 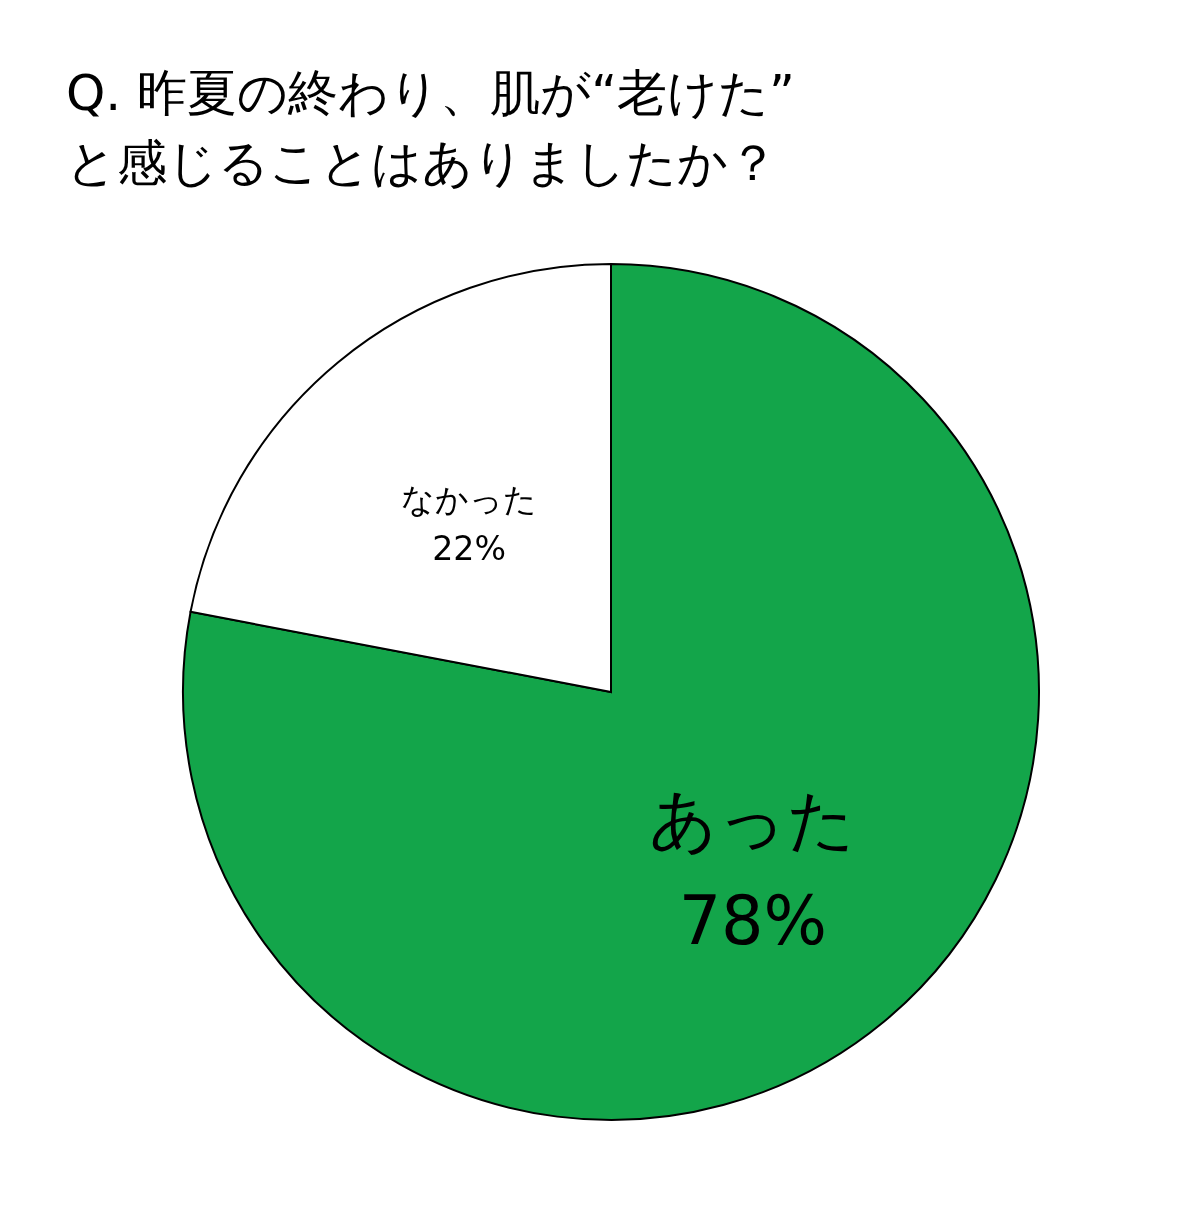 I want to click on data-label: 22%, so click(x=469, y=549).